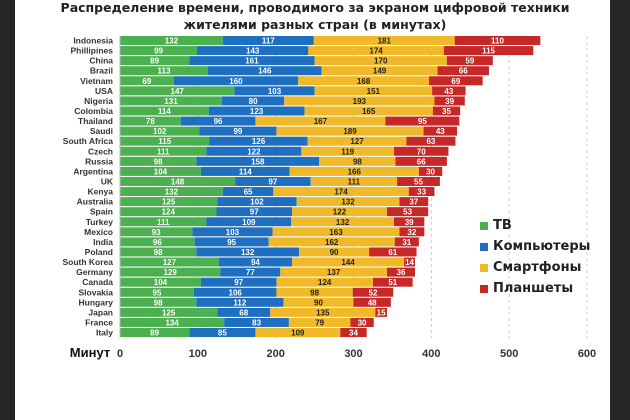 This screenshot has width=630, height=420. I want to click on category-label: Phillipines, so click(91, 51).